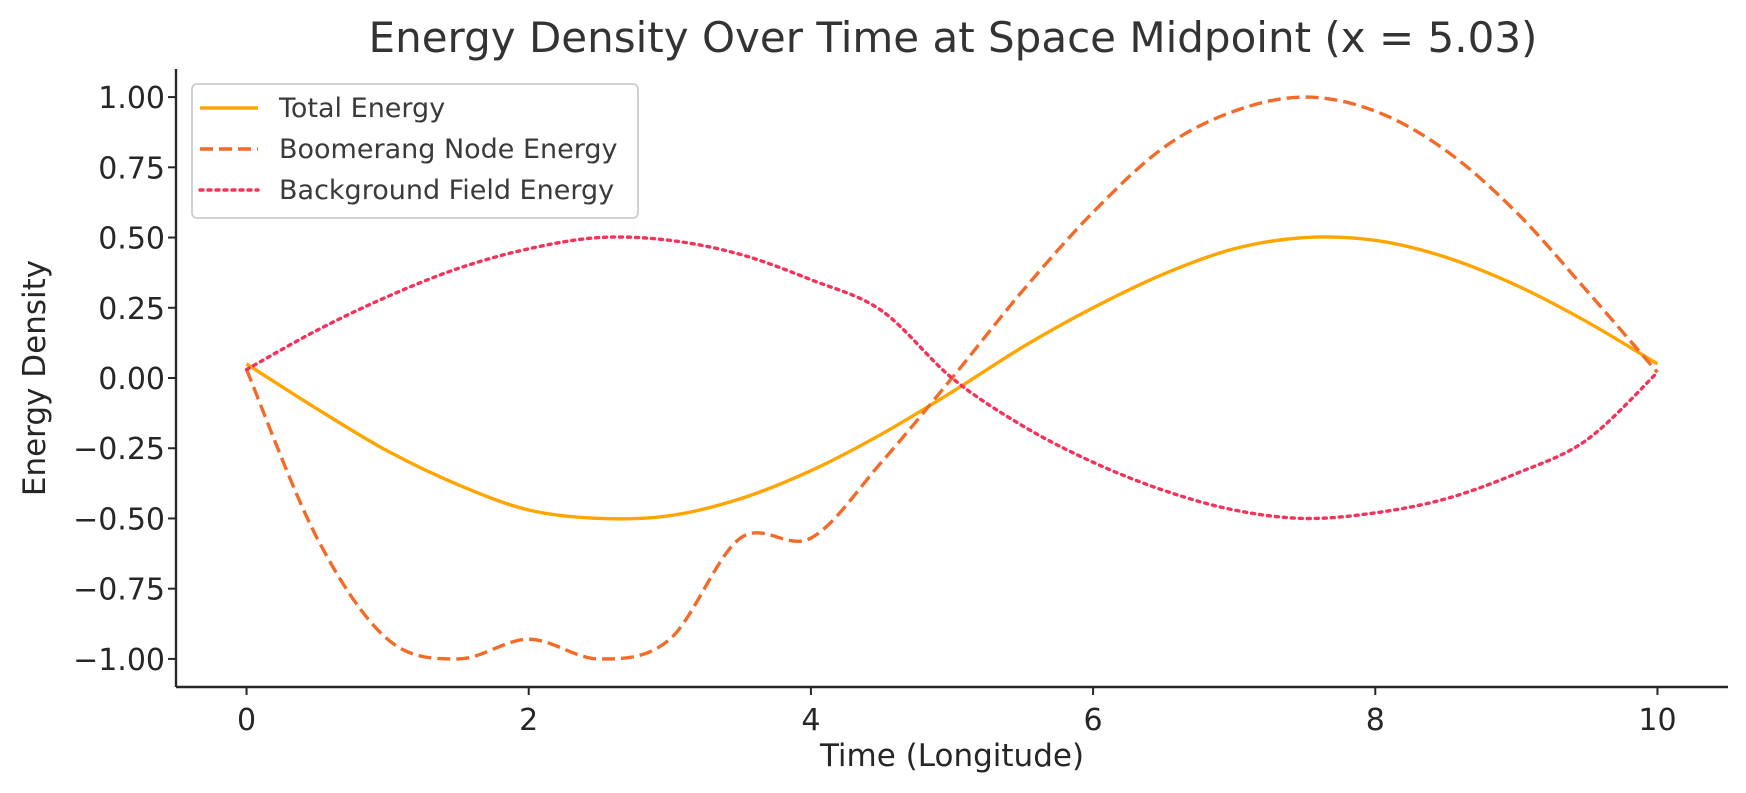 The width and height of the screenshot is (1746, 793). I want to click on y-tick-label: 1.00, so click(131, 98).